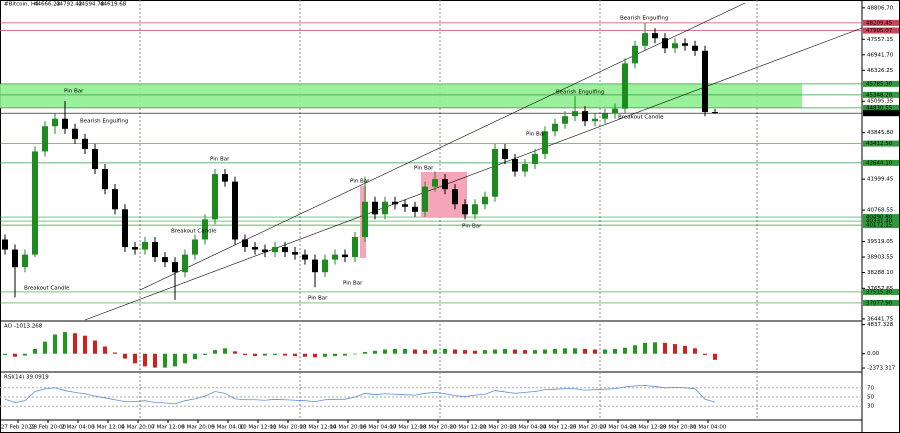 Image resolution: width=900 pixels, height=433 pixels. What do you see at coordinates (880, 102) in the screenshot?
I see `y-tick-label: 45095.35` at bounding box center [880, 102].